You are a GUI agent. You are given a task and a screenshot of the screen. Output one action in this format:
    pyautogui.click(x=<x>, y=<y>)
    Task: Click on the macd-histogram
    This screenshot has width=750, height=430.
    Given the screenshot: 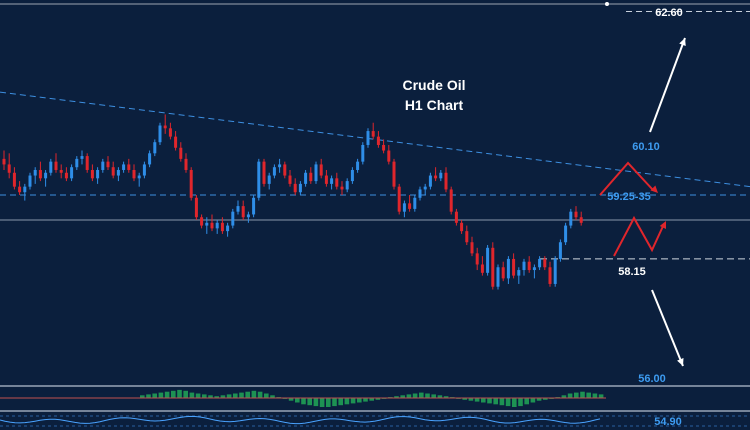 What is the action you would take?
    pyautogui.click(x=303, y=398)
    